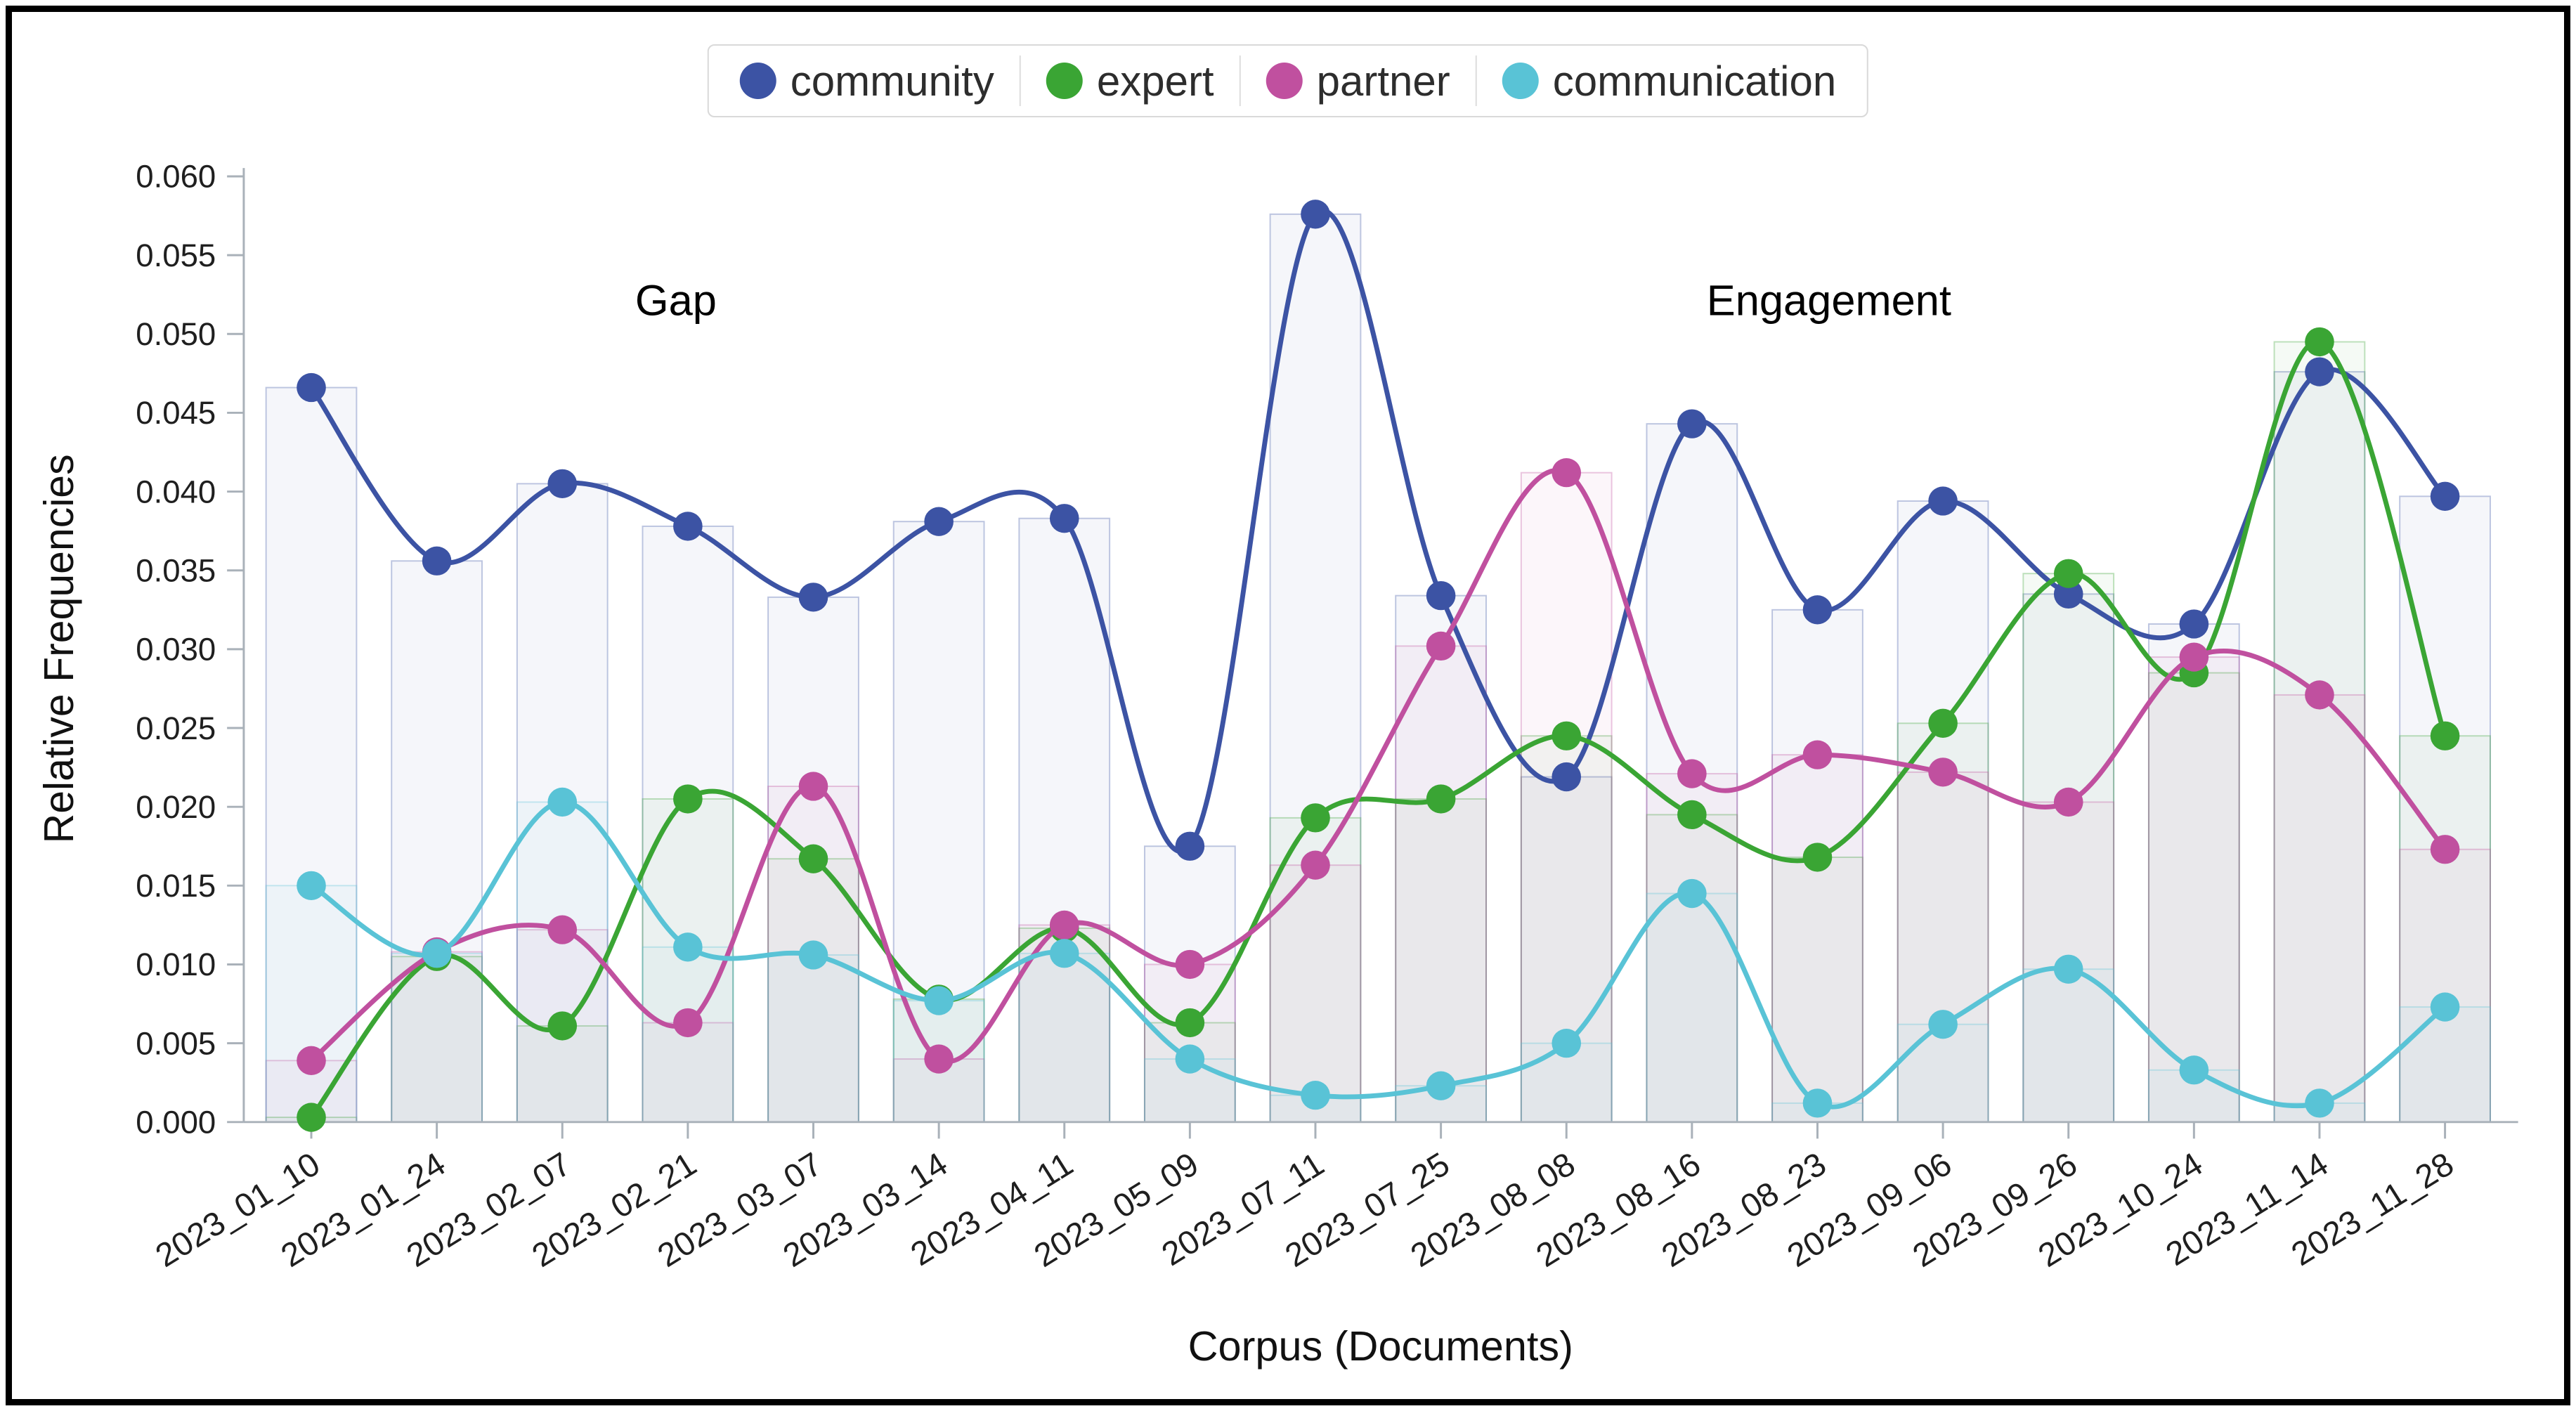  What do you see at coordinates (1694, 81) in the screenshot?
I see `legend-label: communication` at bounding box center [1694, 81].